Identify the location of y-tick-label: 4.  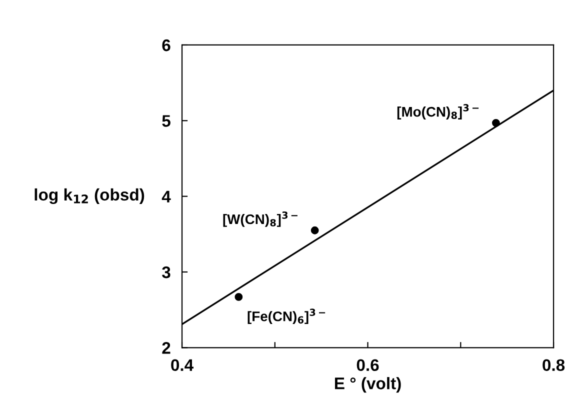
(166, 196).